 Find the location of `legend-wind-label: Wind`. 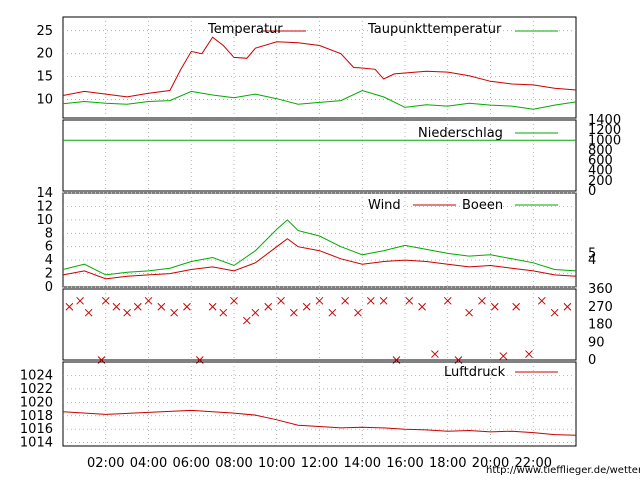

legend-wind-label: Wind is located at coordinates (384, 205).